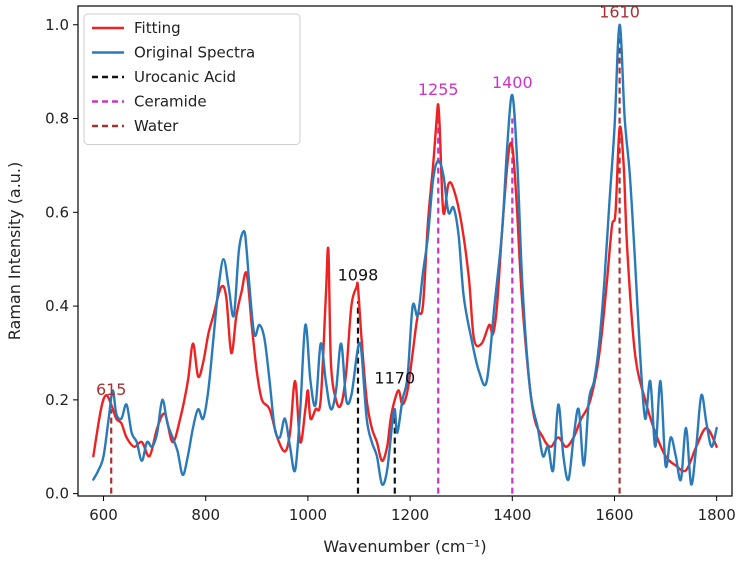  Describe the element at coordinates (717, 515) in the screenshot. I see `x-tick-label: 1800` at that location.